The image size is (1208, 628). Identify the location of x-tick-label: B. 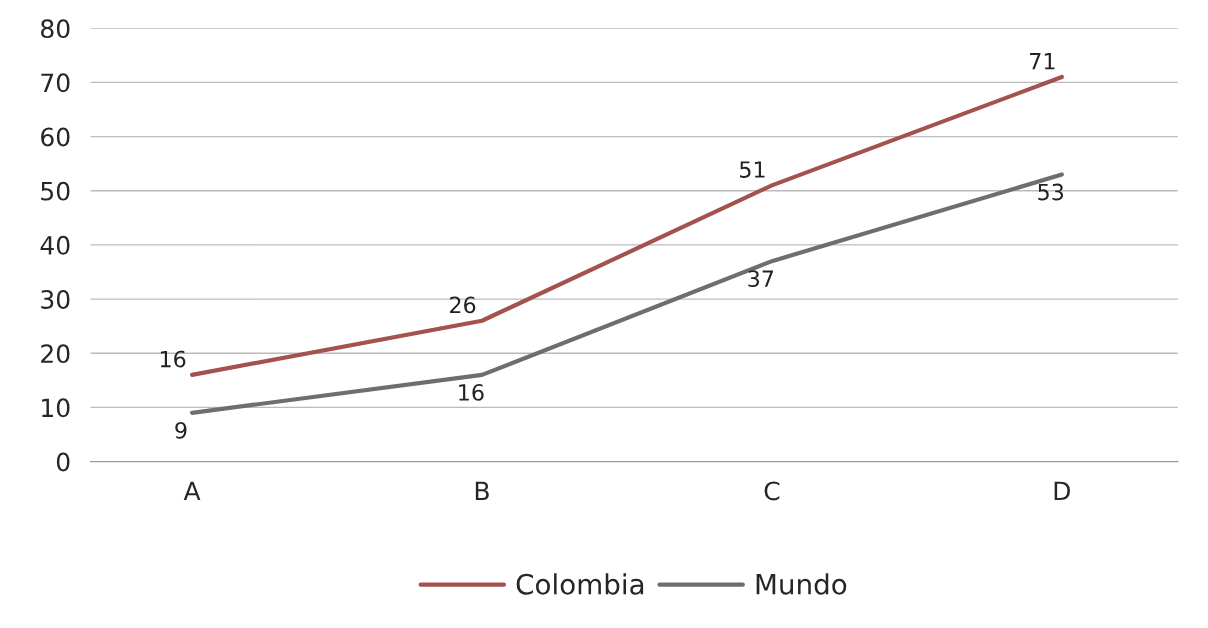
(482, 491).